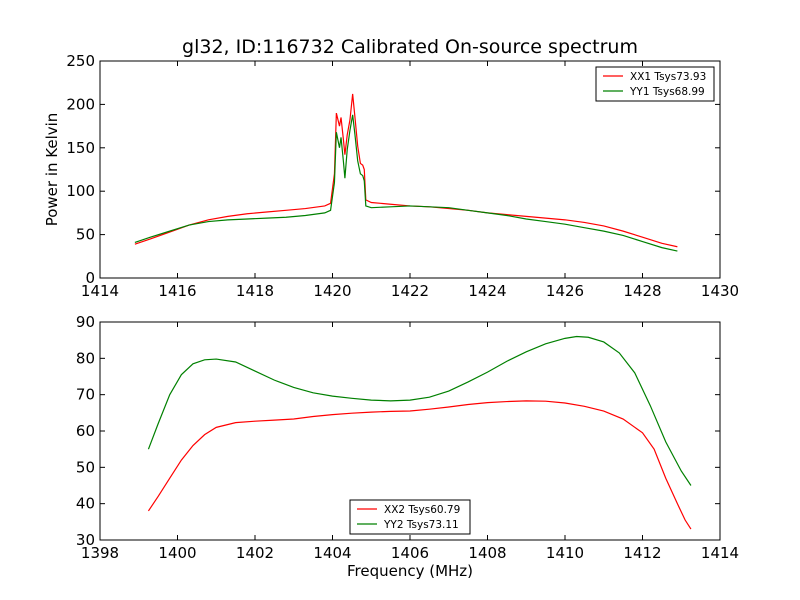 The width and height of the screenshot is (800, 600). What do you see at coordinates (80, 191) in the screenshot?
I see `y-tick-label: 100` at bounding box center [80, 191].